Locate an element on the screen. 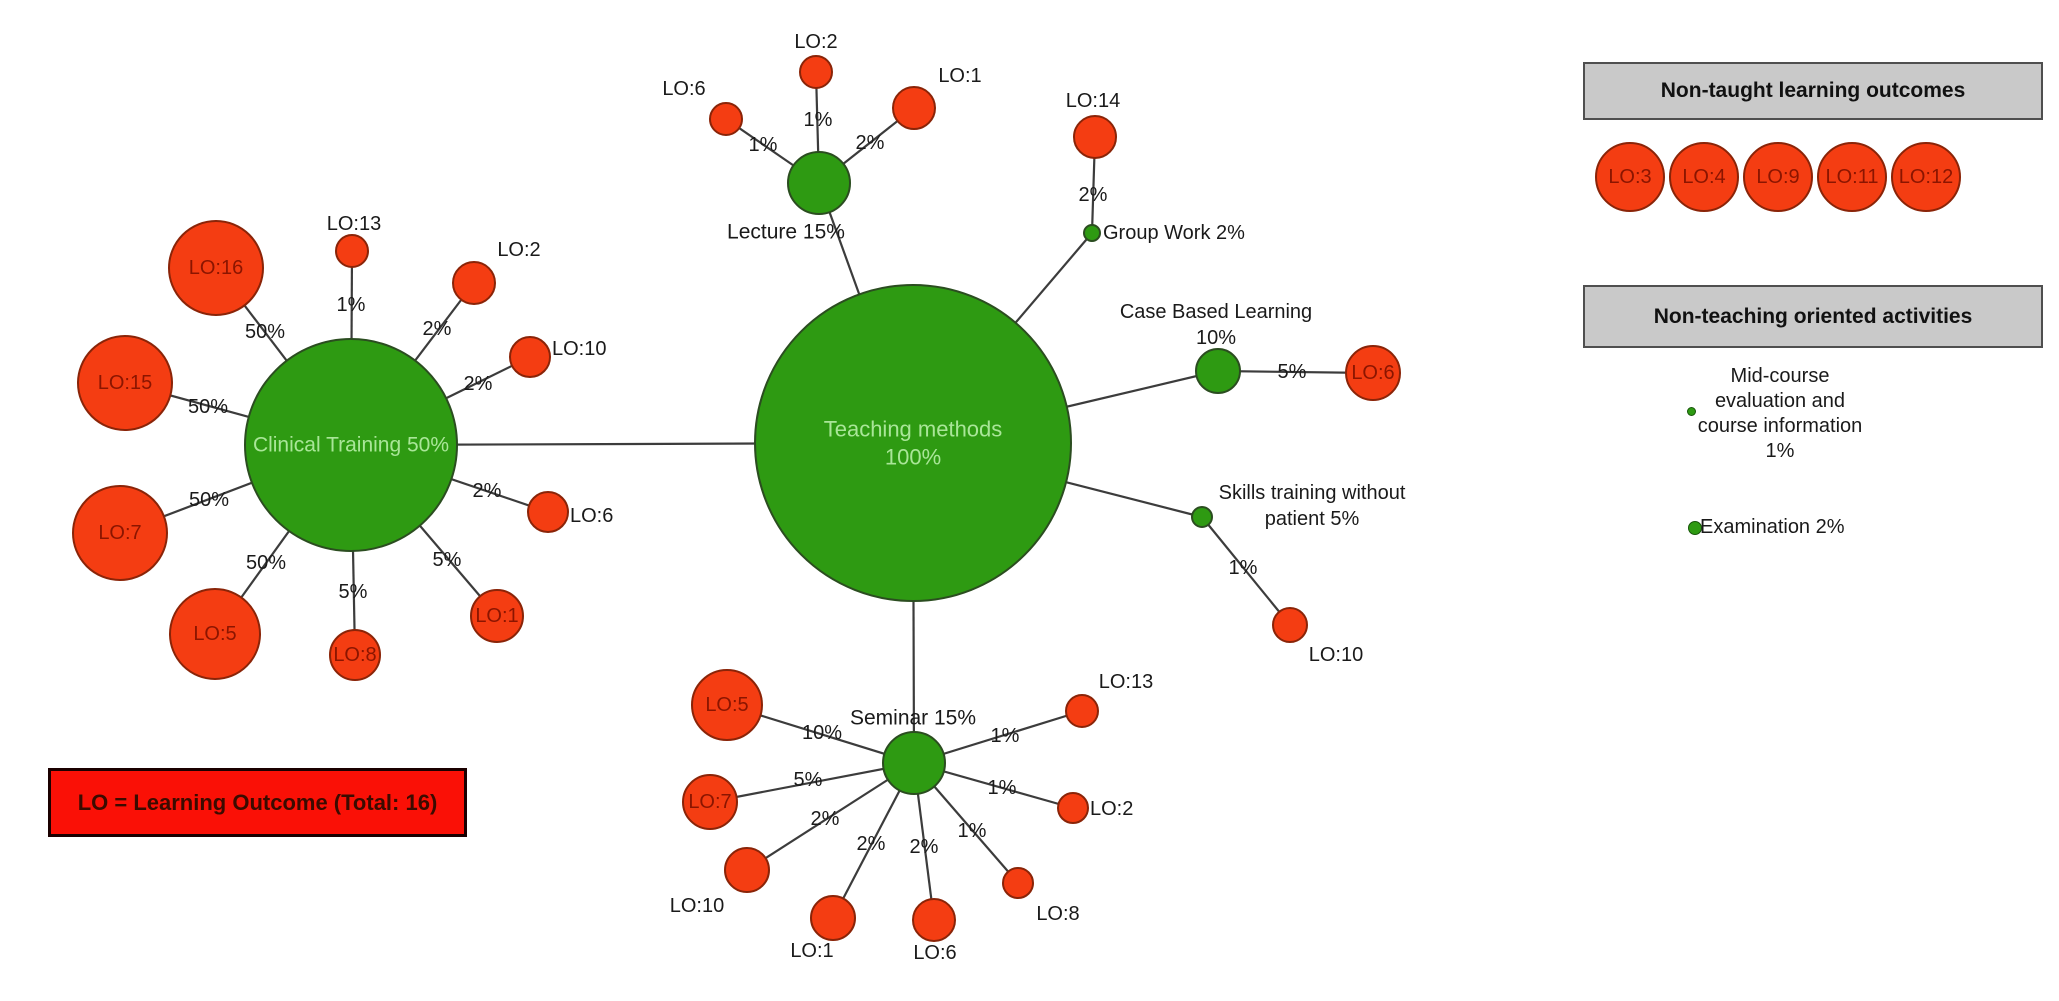 The image size is (2059, 1001). lo-node-c6 is located at coordinates (548, 512).